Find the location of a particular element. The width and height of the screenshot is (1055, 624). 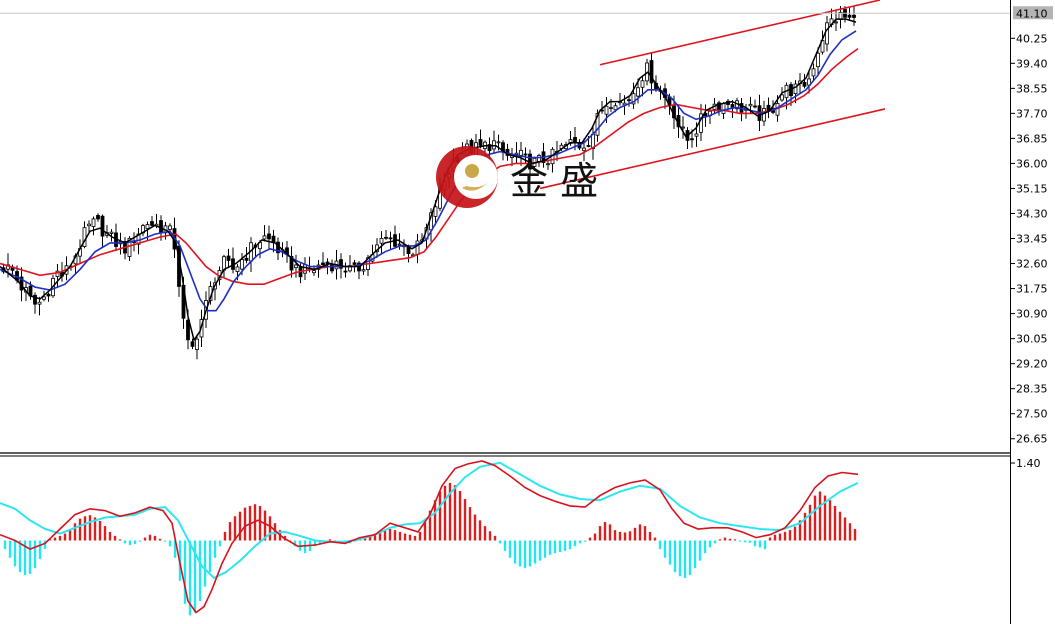

price-tick-label: 40.25 is located at coordinates (1032, 38).